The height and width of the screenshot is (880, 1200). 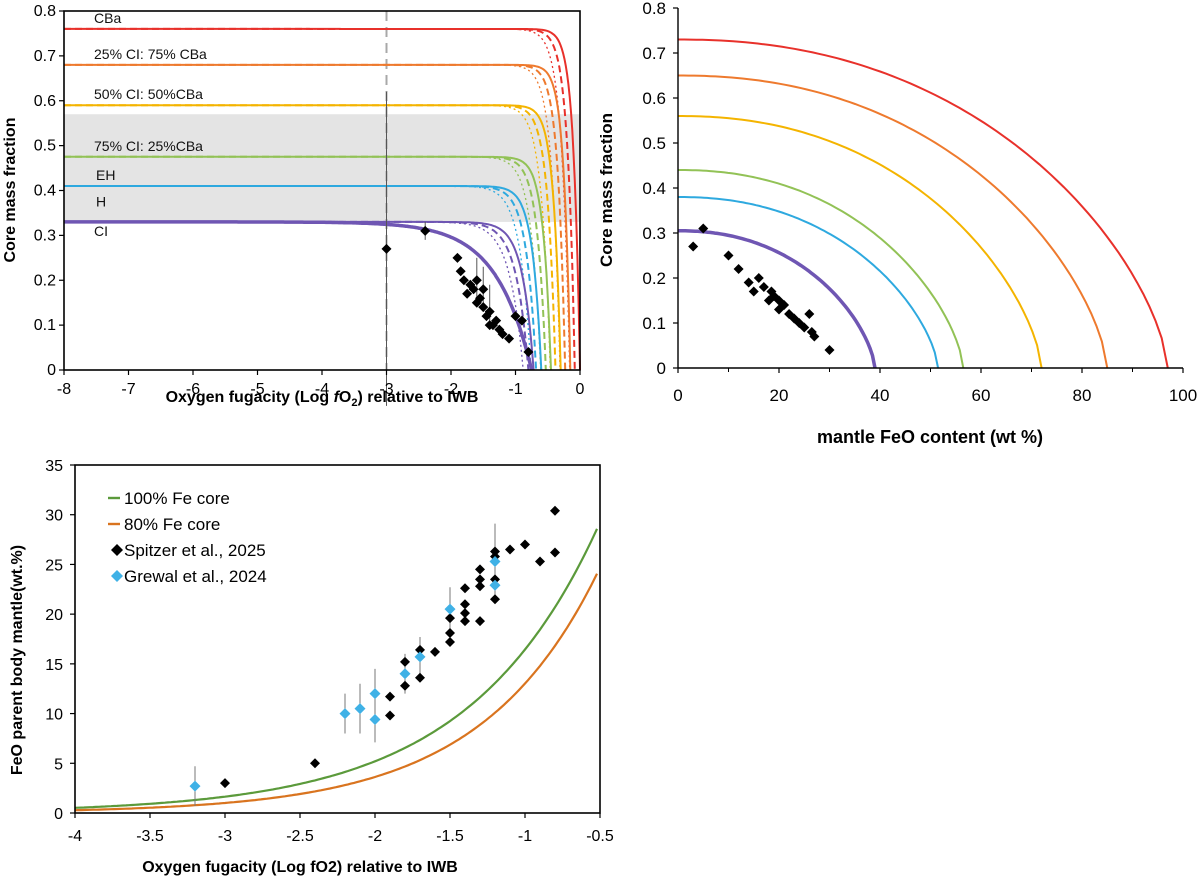 I want to click on panel-a-series-label: EH, so click(x=105, y=175).